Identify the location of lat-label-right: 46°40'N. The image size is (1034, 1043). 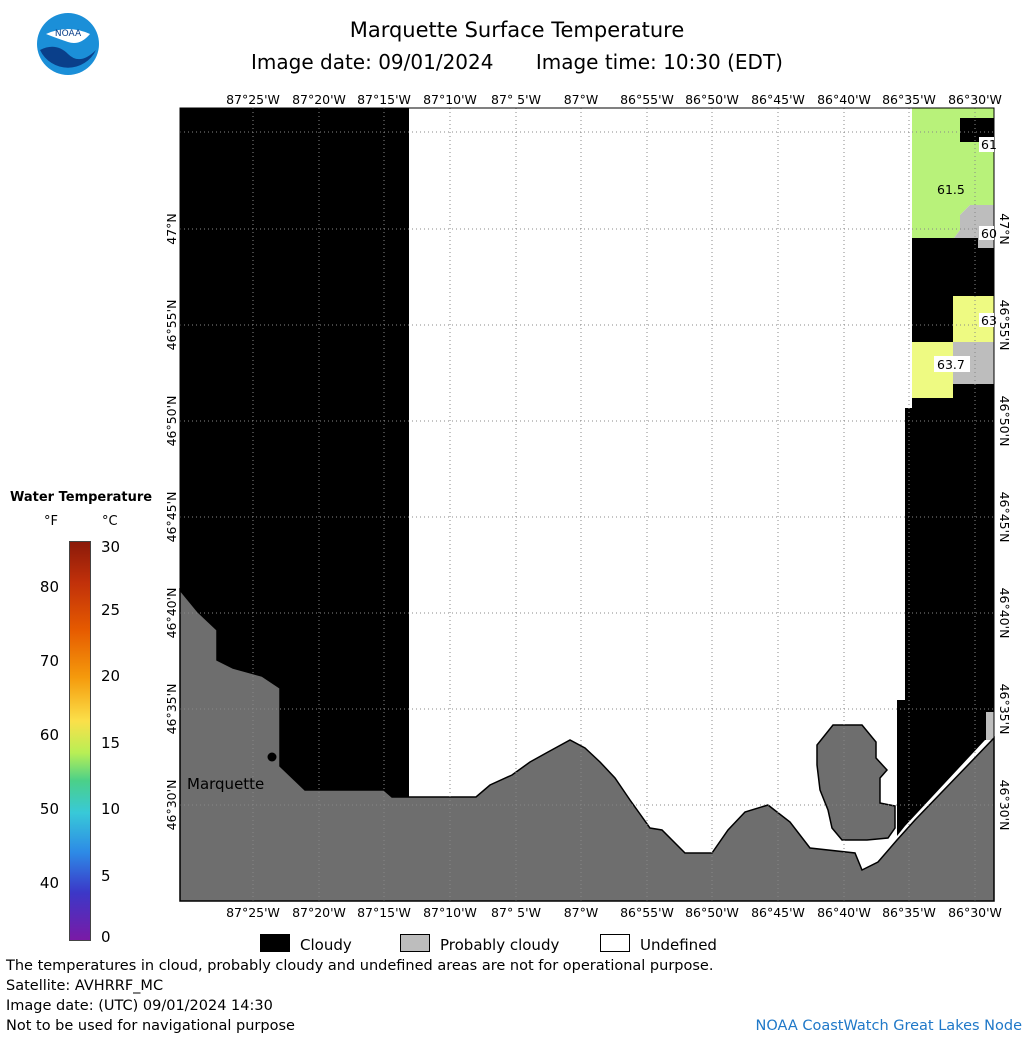
(1004, 613).